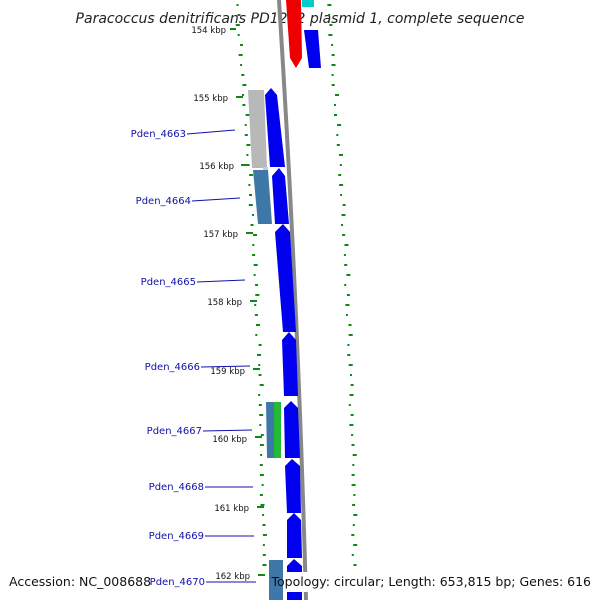 The height and width of the screenshot is (600, 600). What do you see at coordinates (308, 3) in the screenshot?
I see `cyan-feature` at bounding box center [308, 3].